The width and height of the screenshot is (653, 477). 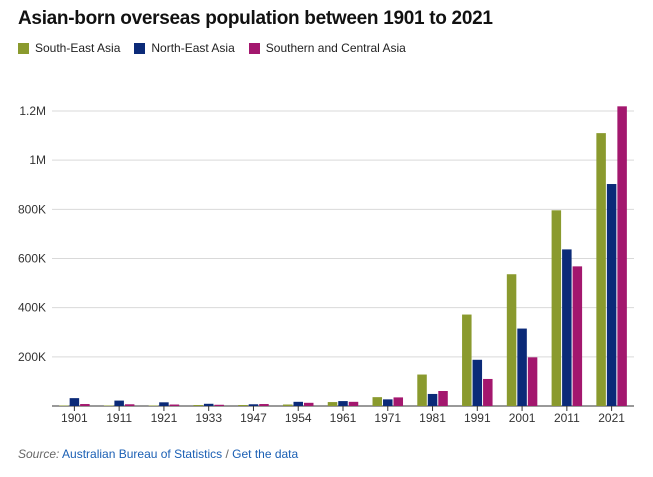 What do you see at coordinates (432, 418) in the screenshot?
I see `x-tick-label: 1981` at bounding box center [432, 418].